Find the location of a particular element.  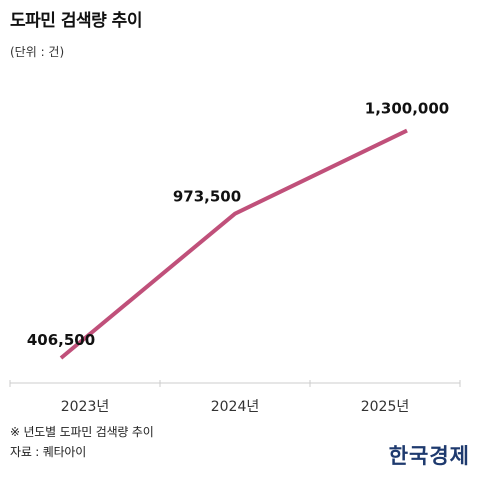

x-tick-label: 2023년 is located at coordinates (85, 407).